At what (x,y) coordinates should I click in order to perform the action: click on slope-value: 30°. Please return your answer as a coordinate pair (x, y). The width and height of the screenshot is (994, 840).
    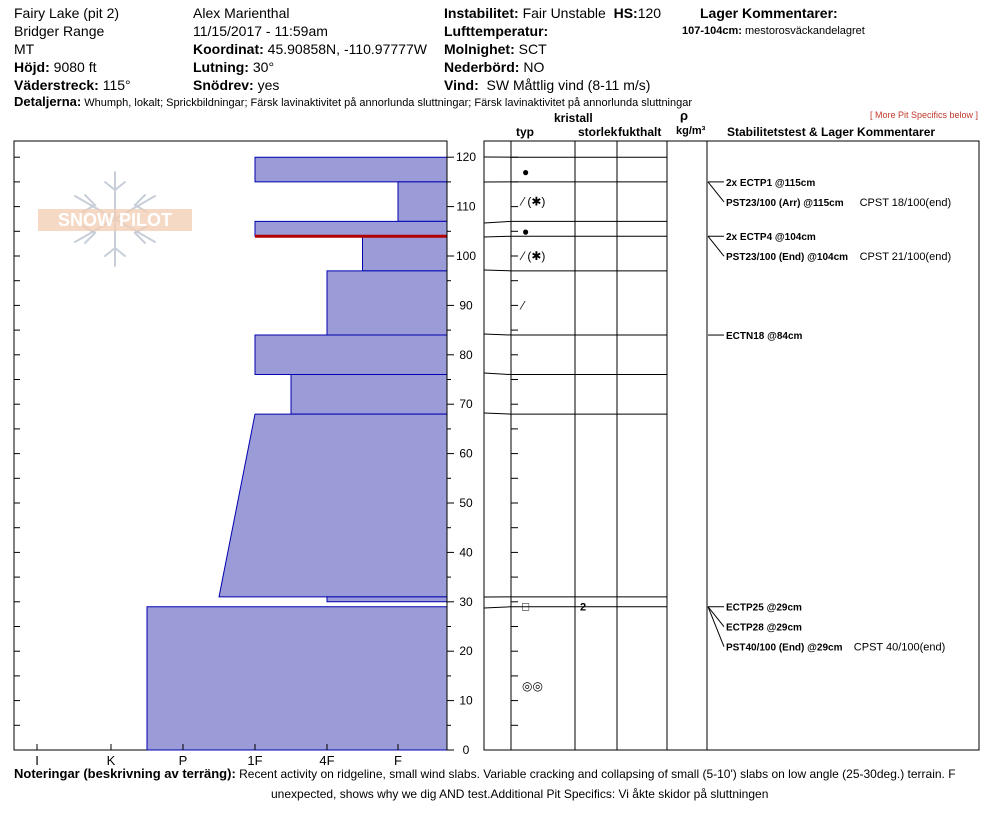
    Looking at the image, I should click on (263, 67).